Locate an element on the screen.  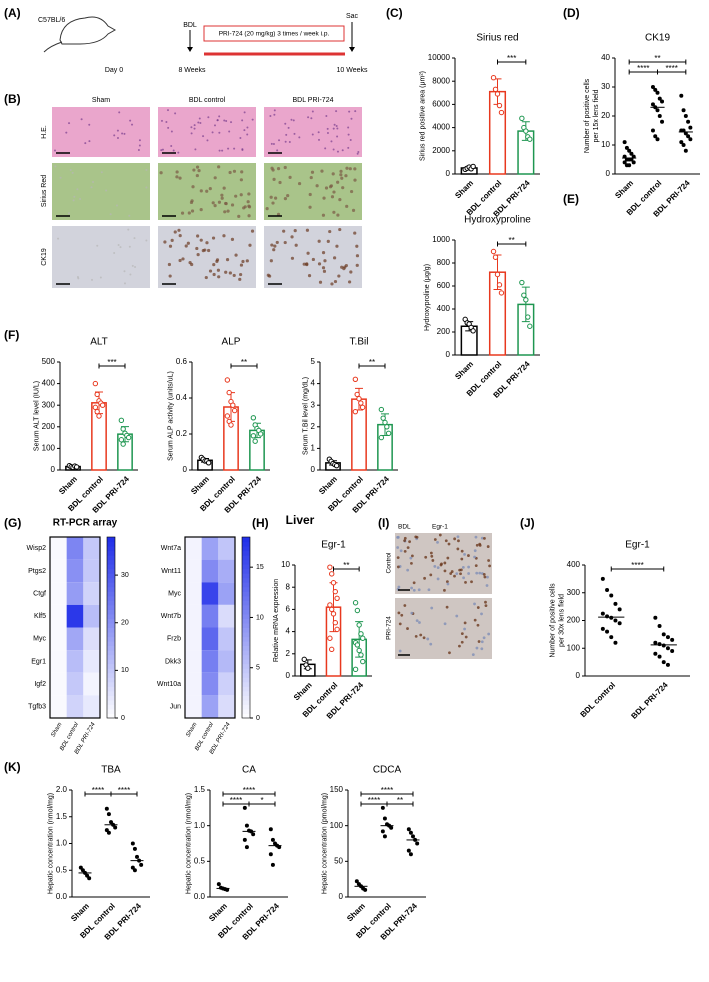
x-tick-label: Sham is located at coordinates (80, 913).